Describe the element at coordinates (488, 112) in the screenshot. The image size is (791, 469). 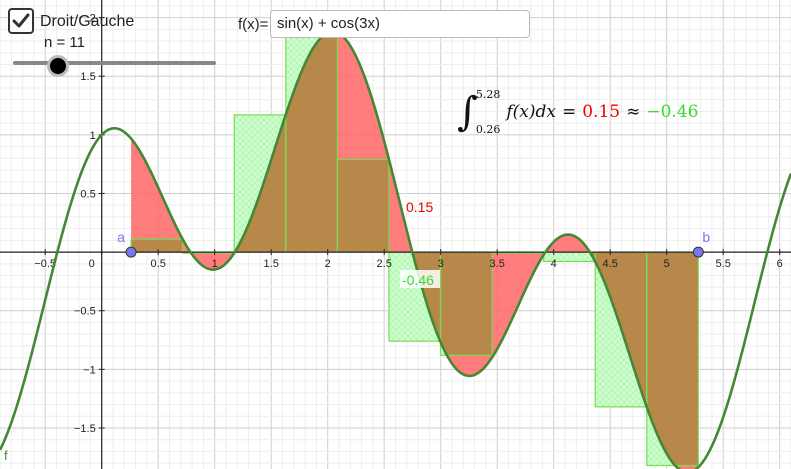
I see `integral-limits: 5.28 0.26` at that location.